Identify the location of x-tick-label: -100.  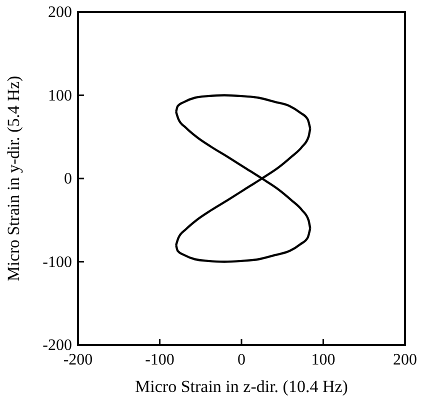
(159, 359).